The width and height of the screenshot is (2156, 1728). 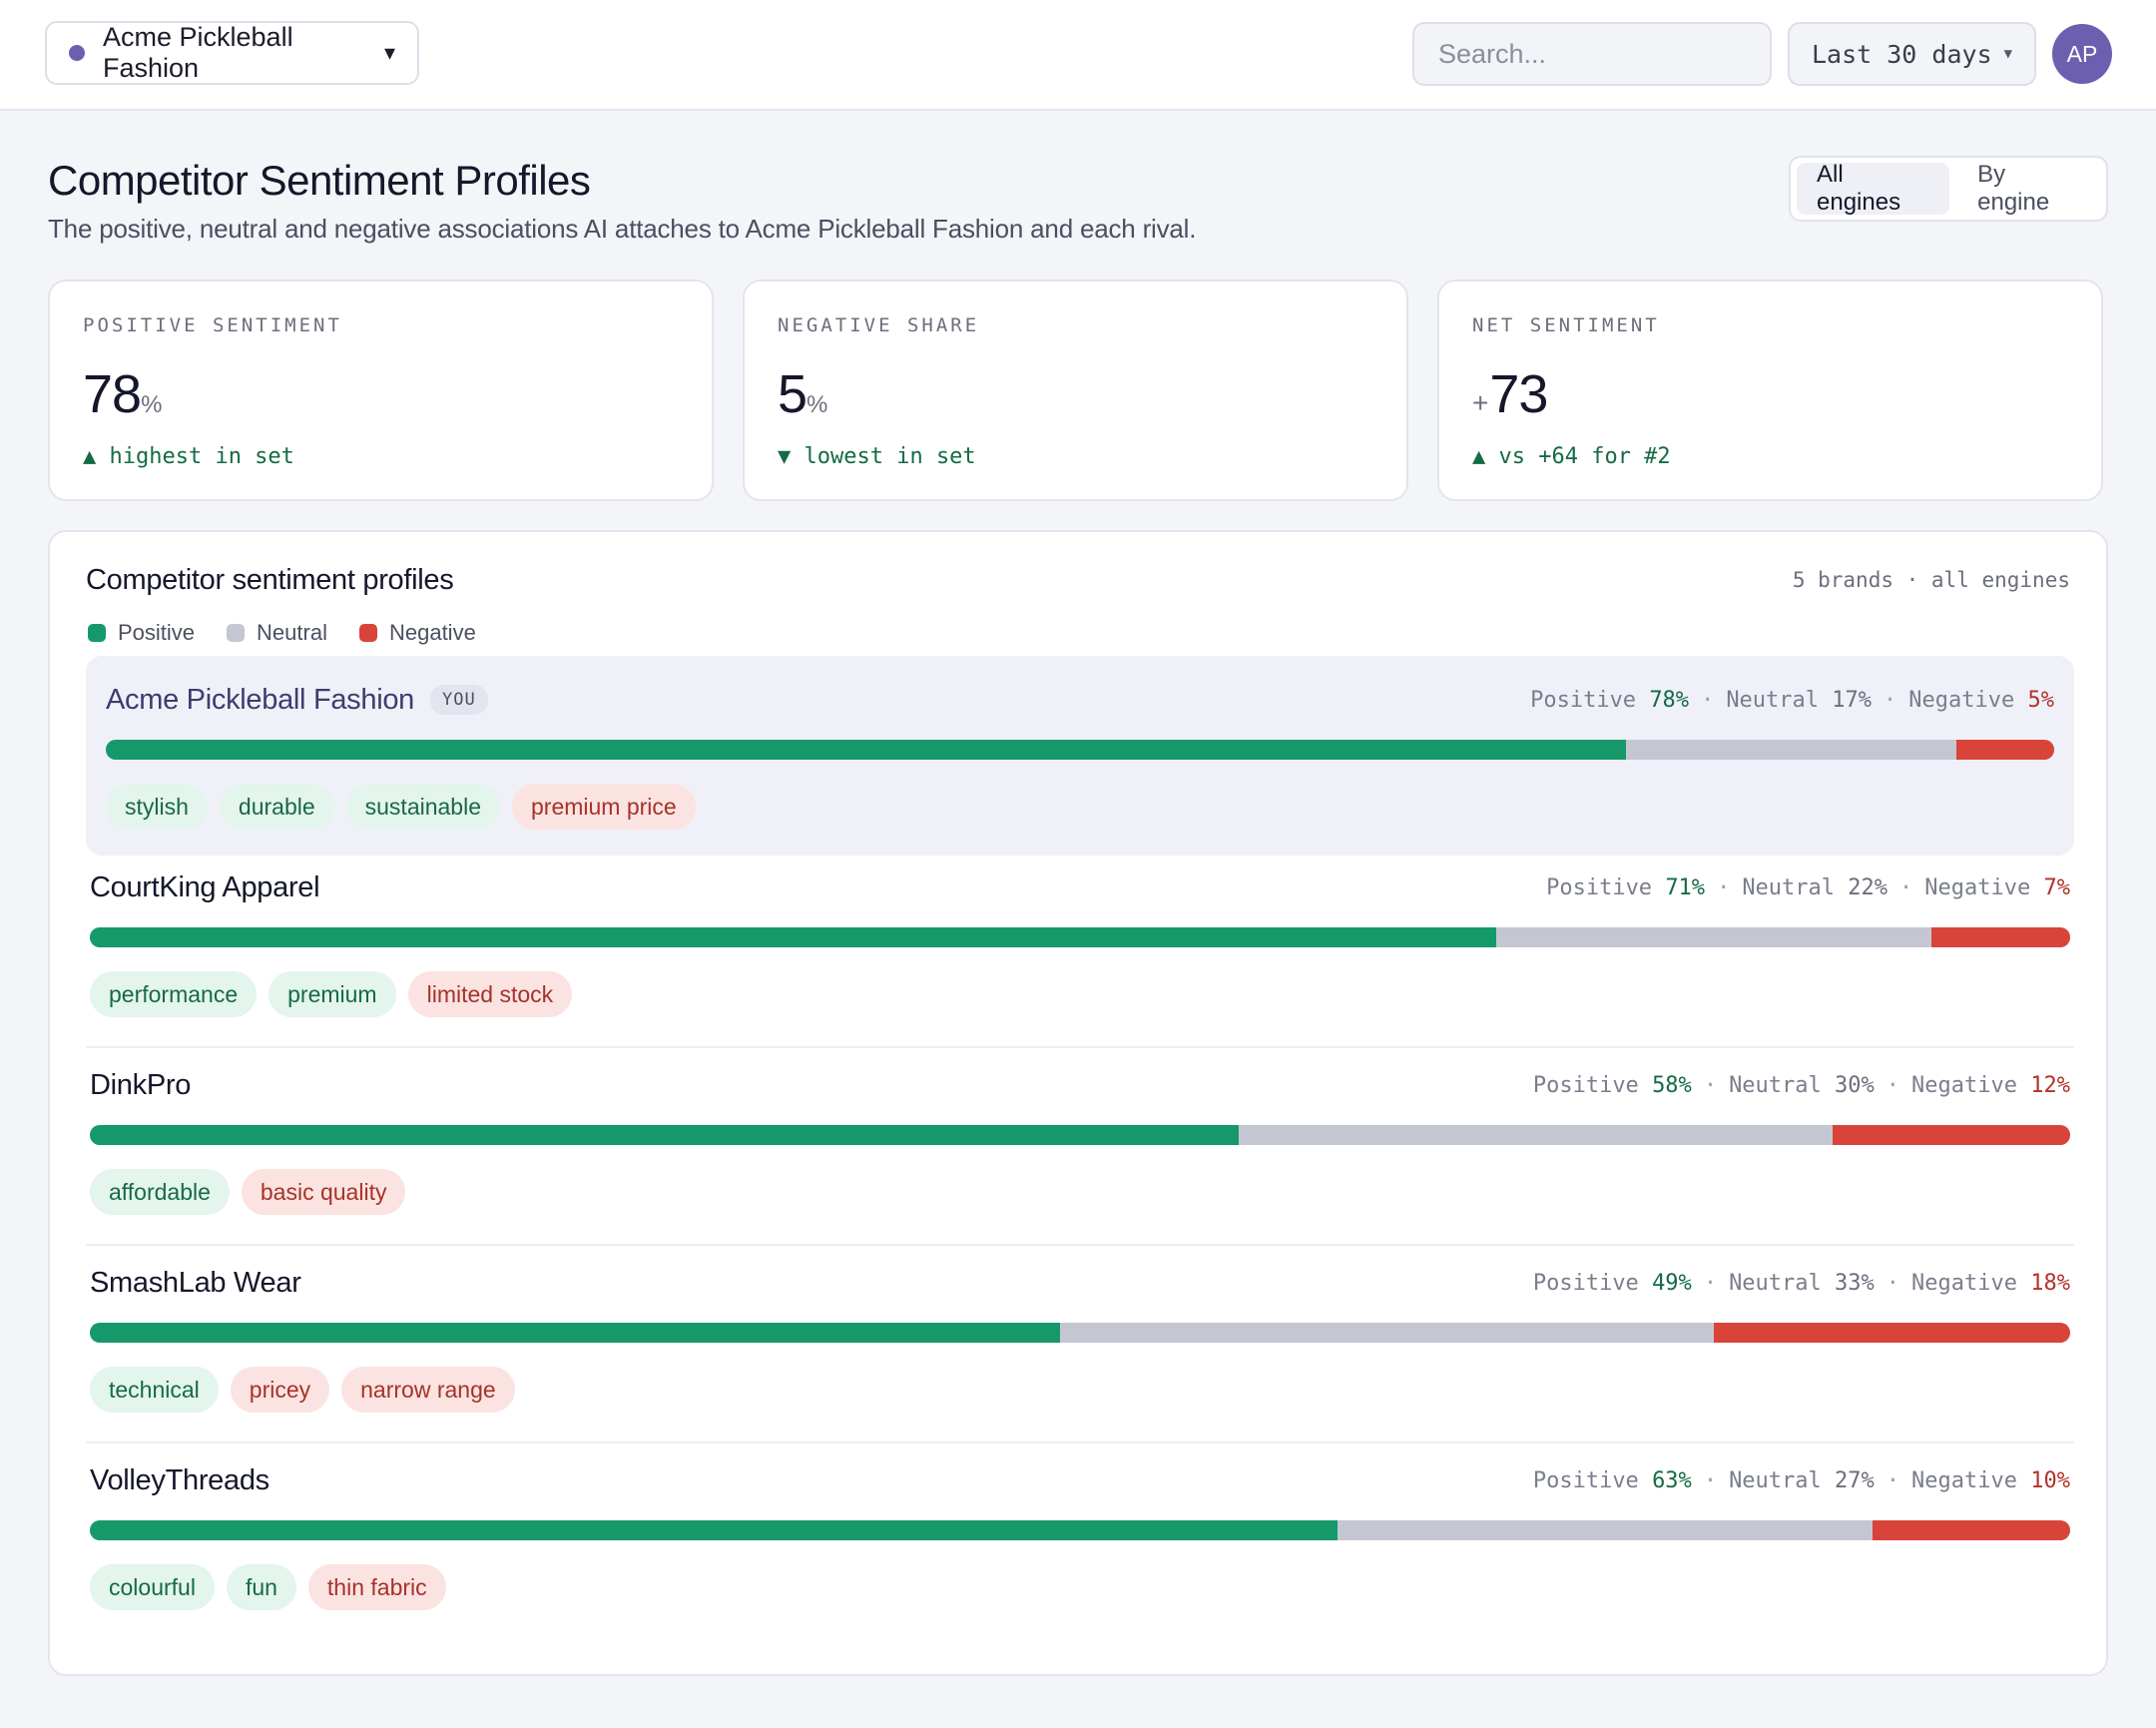 I want to click on bar-segment-negative, so click(x=2000, y=937).